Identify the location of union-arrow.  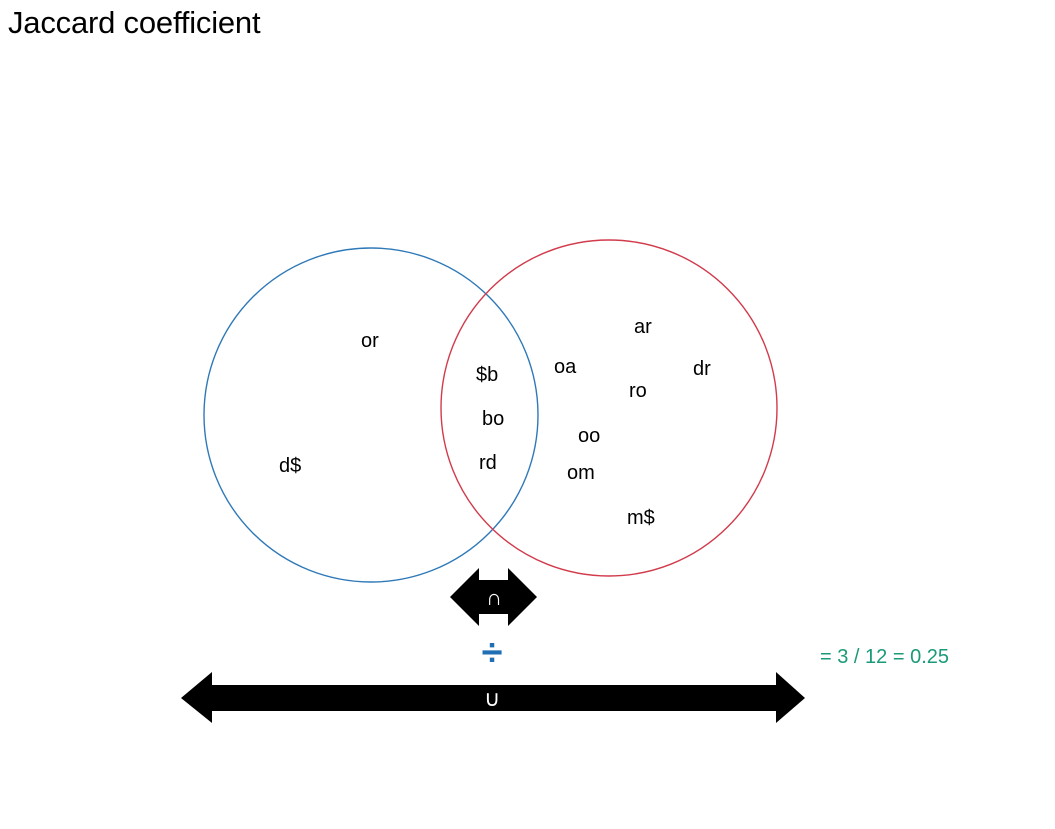
(493, 697).